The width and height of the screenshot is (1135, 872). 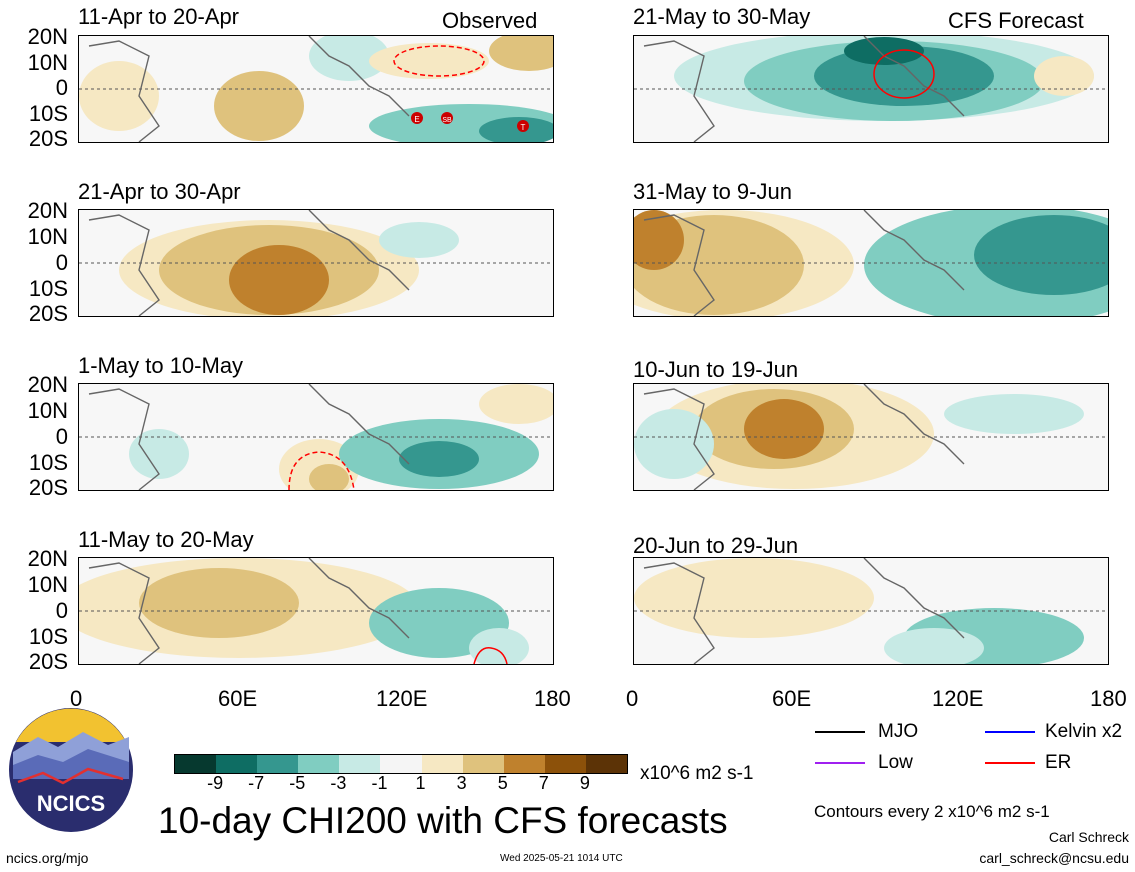 I want to click on ncics-logo: NCICS, so click(x=71, y=770).